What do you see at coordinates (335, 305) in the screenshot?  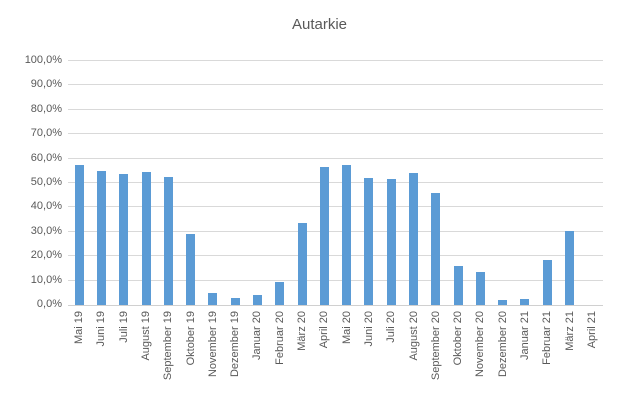 I see `x-axis-line` at bounding box center [335, 305].